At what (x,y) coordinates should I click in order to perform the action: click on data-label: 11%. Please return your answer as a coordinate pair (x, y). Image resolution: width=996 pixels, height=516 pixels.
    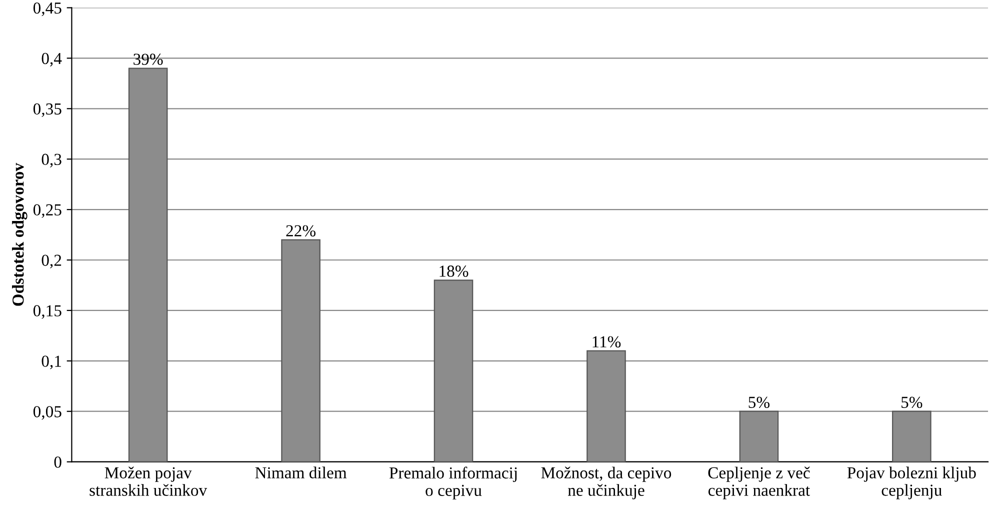
    Looking at the image, I should click on (606, 342).